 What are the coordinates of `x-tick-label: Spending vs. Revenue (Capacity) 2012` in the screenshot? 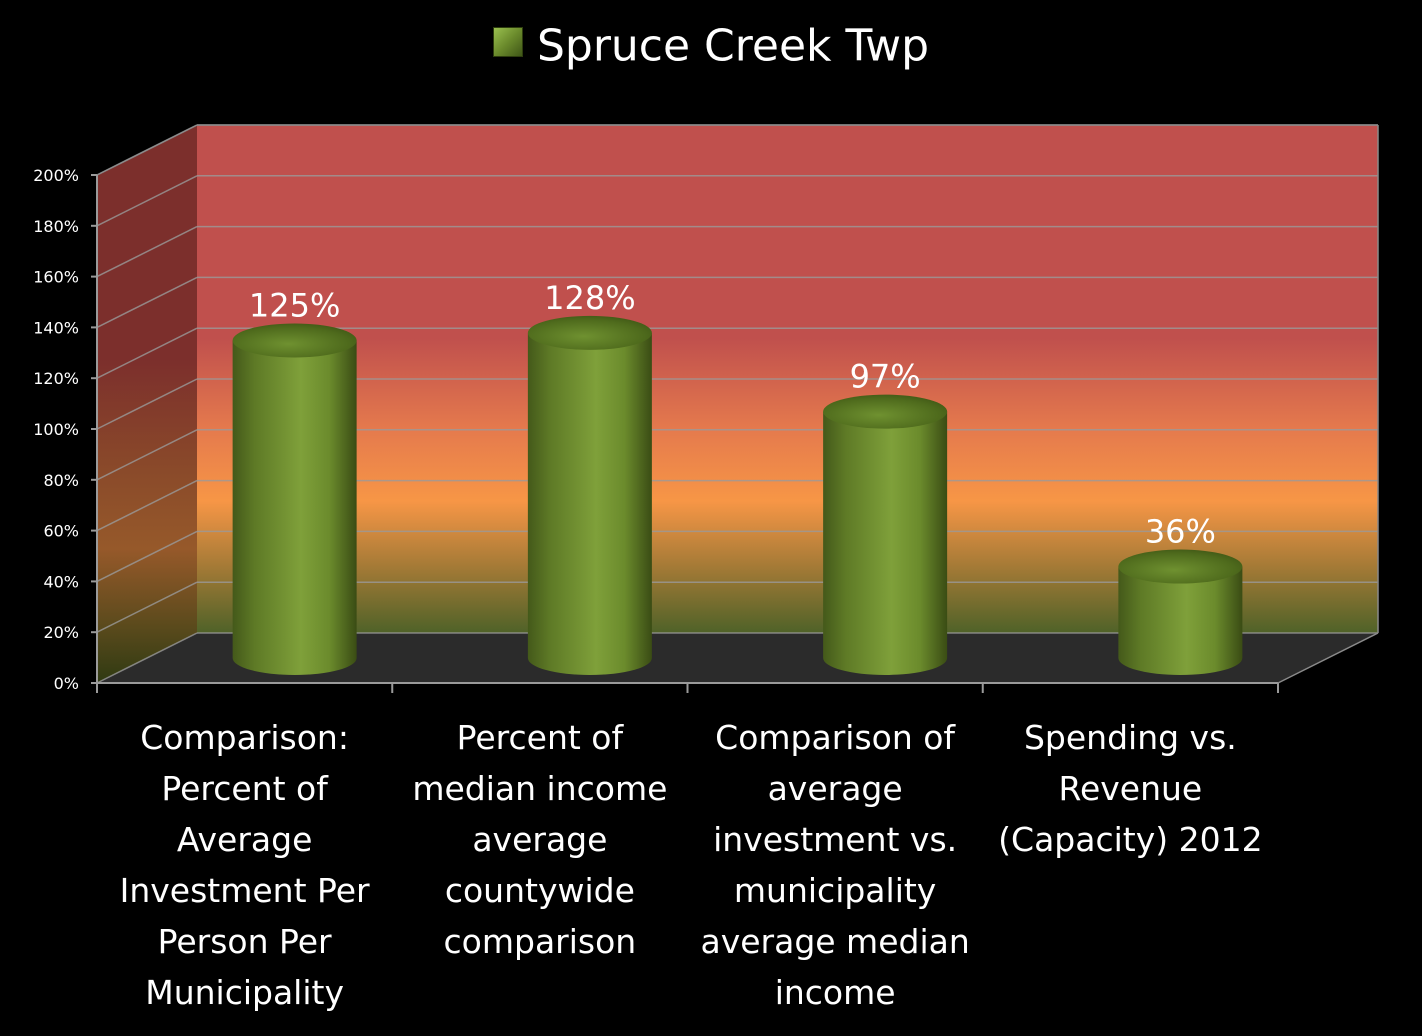 It's located at (1130, 788).